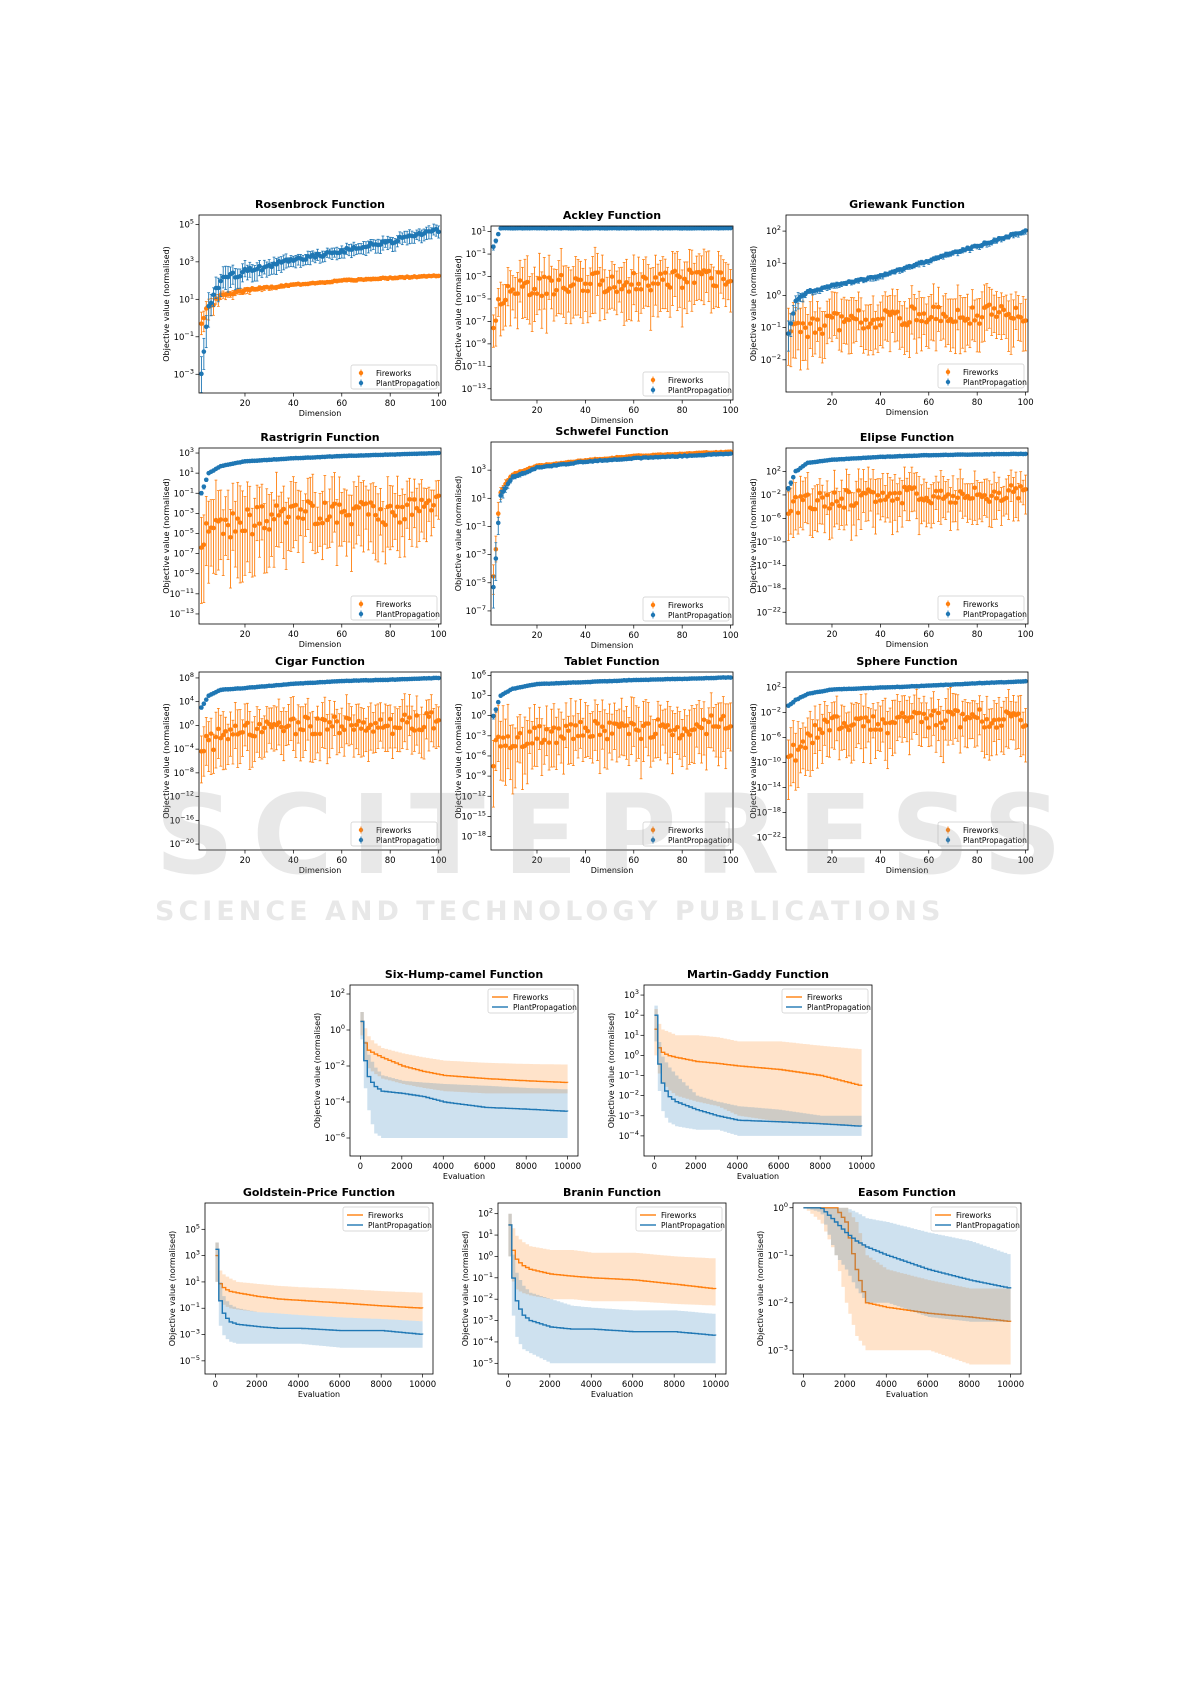  What do you see at coordinates (186, 223) in the screenshot?
I see `y-tick-label: 10⁵` at bounding box center [186, 223].